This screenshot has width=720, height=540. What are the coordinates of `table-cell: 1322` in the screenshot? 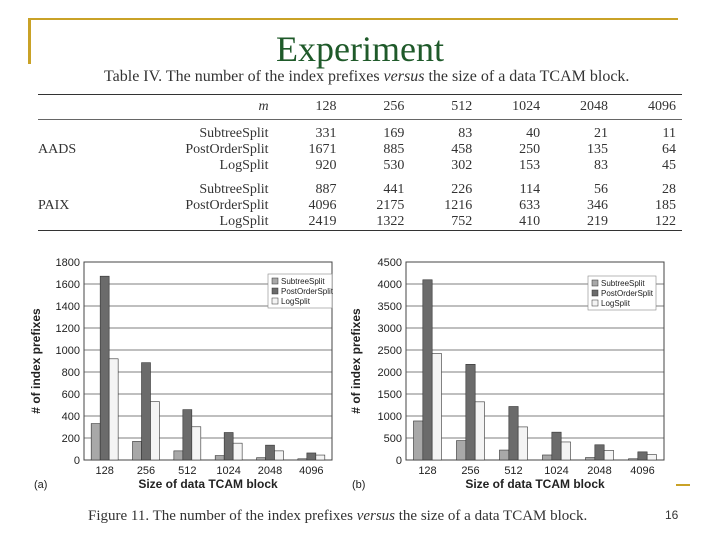 It's located at (376, 222).